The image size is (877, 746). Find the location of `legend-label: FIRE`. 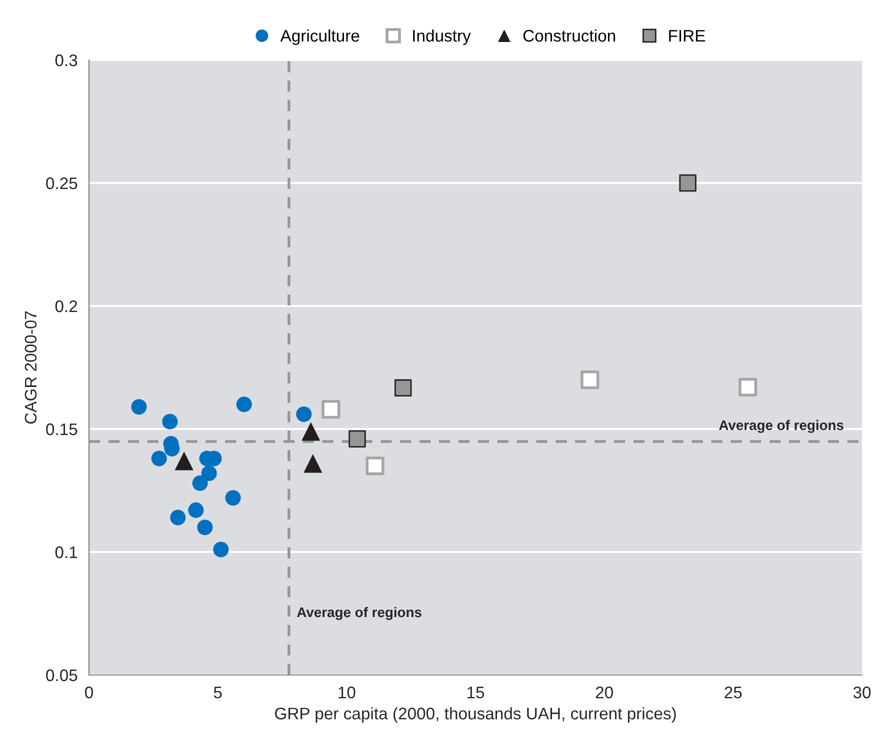

legend-label: FIRE is located at coordinates (687, 36).